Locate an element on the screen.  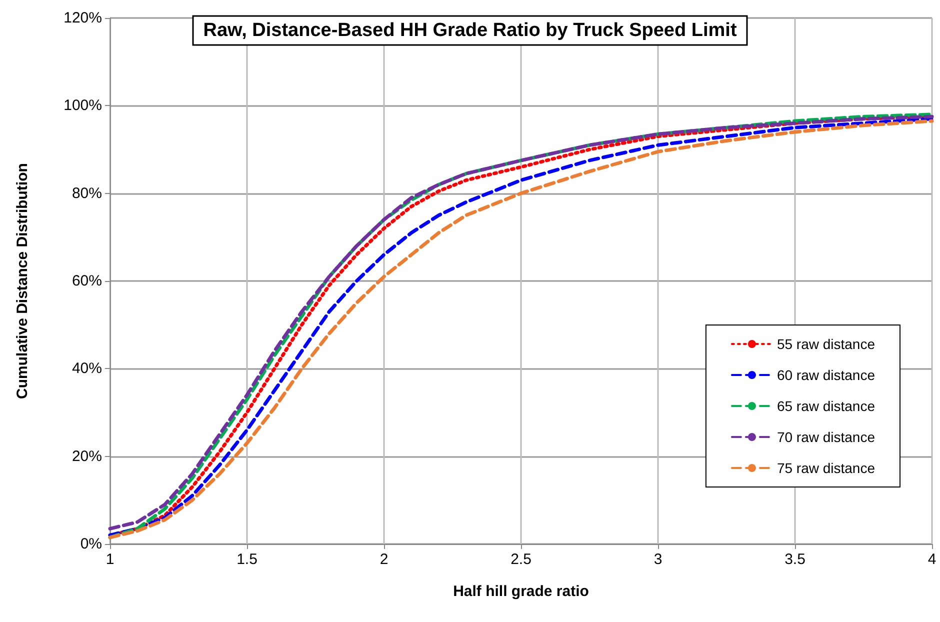
y-tick-label: 80% is located at coordinates (87, 193).